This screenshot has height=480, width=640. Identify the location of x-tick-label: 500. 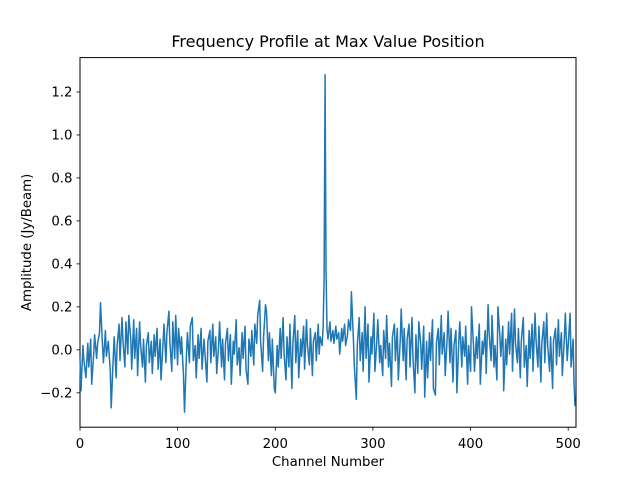
(567, 444).